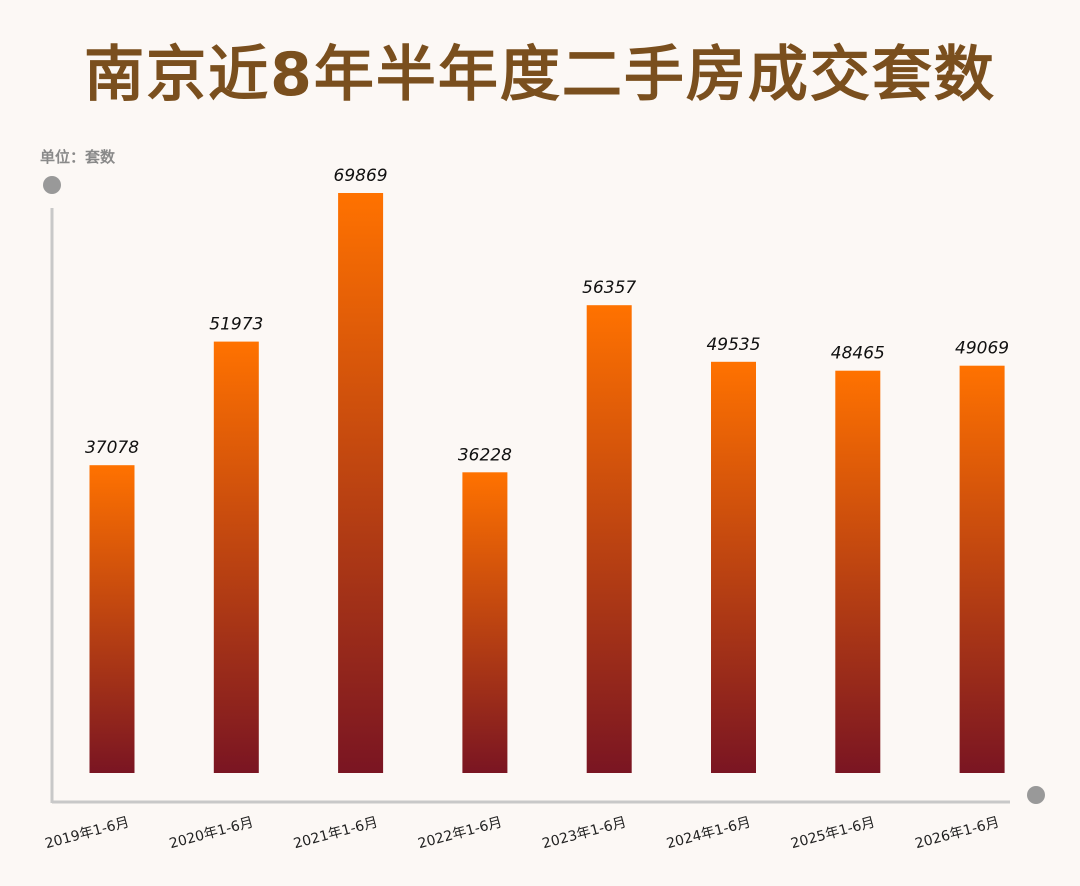 The height and width of the screenshot is (886, 1080). What do you see at coordinates (52, 185) in the screenshot?
I see `y-axis-end-dot` at bounding box center [52, 185].